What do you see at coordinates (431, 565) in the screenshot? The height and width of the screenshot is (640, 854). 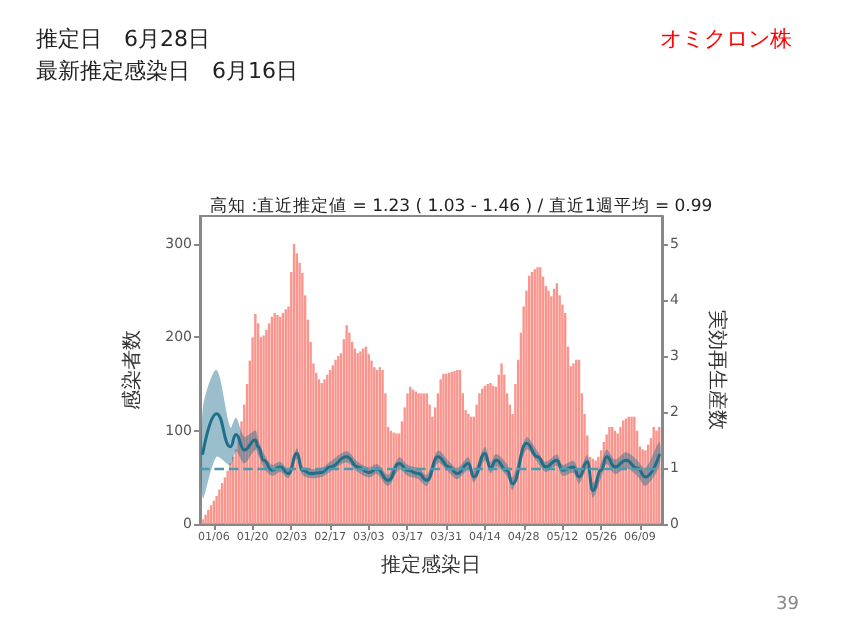 I see `x-axis-title: 推定感染日` at bounding box center [431, 565].